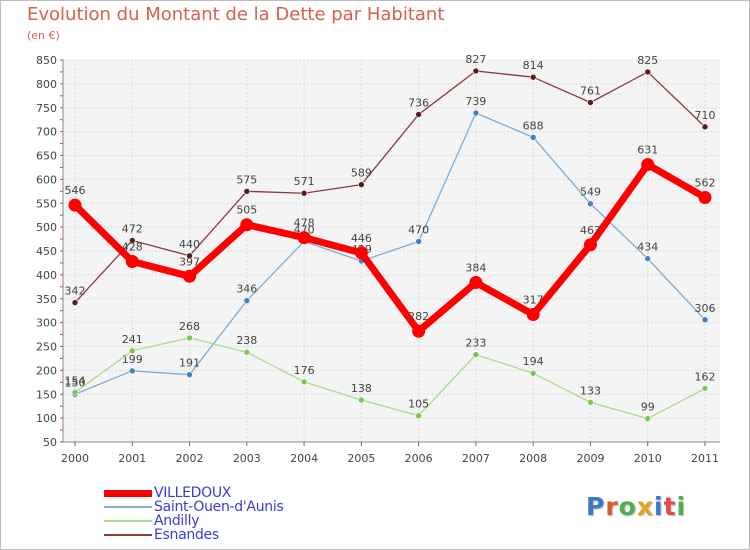 Image resolution: width=750 pixels, height=550 pixels. What do you see at coordinates (46, 156) in the screenshot?
I see `y-tick-label: 650` at bounding box center [46, 156].